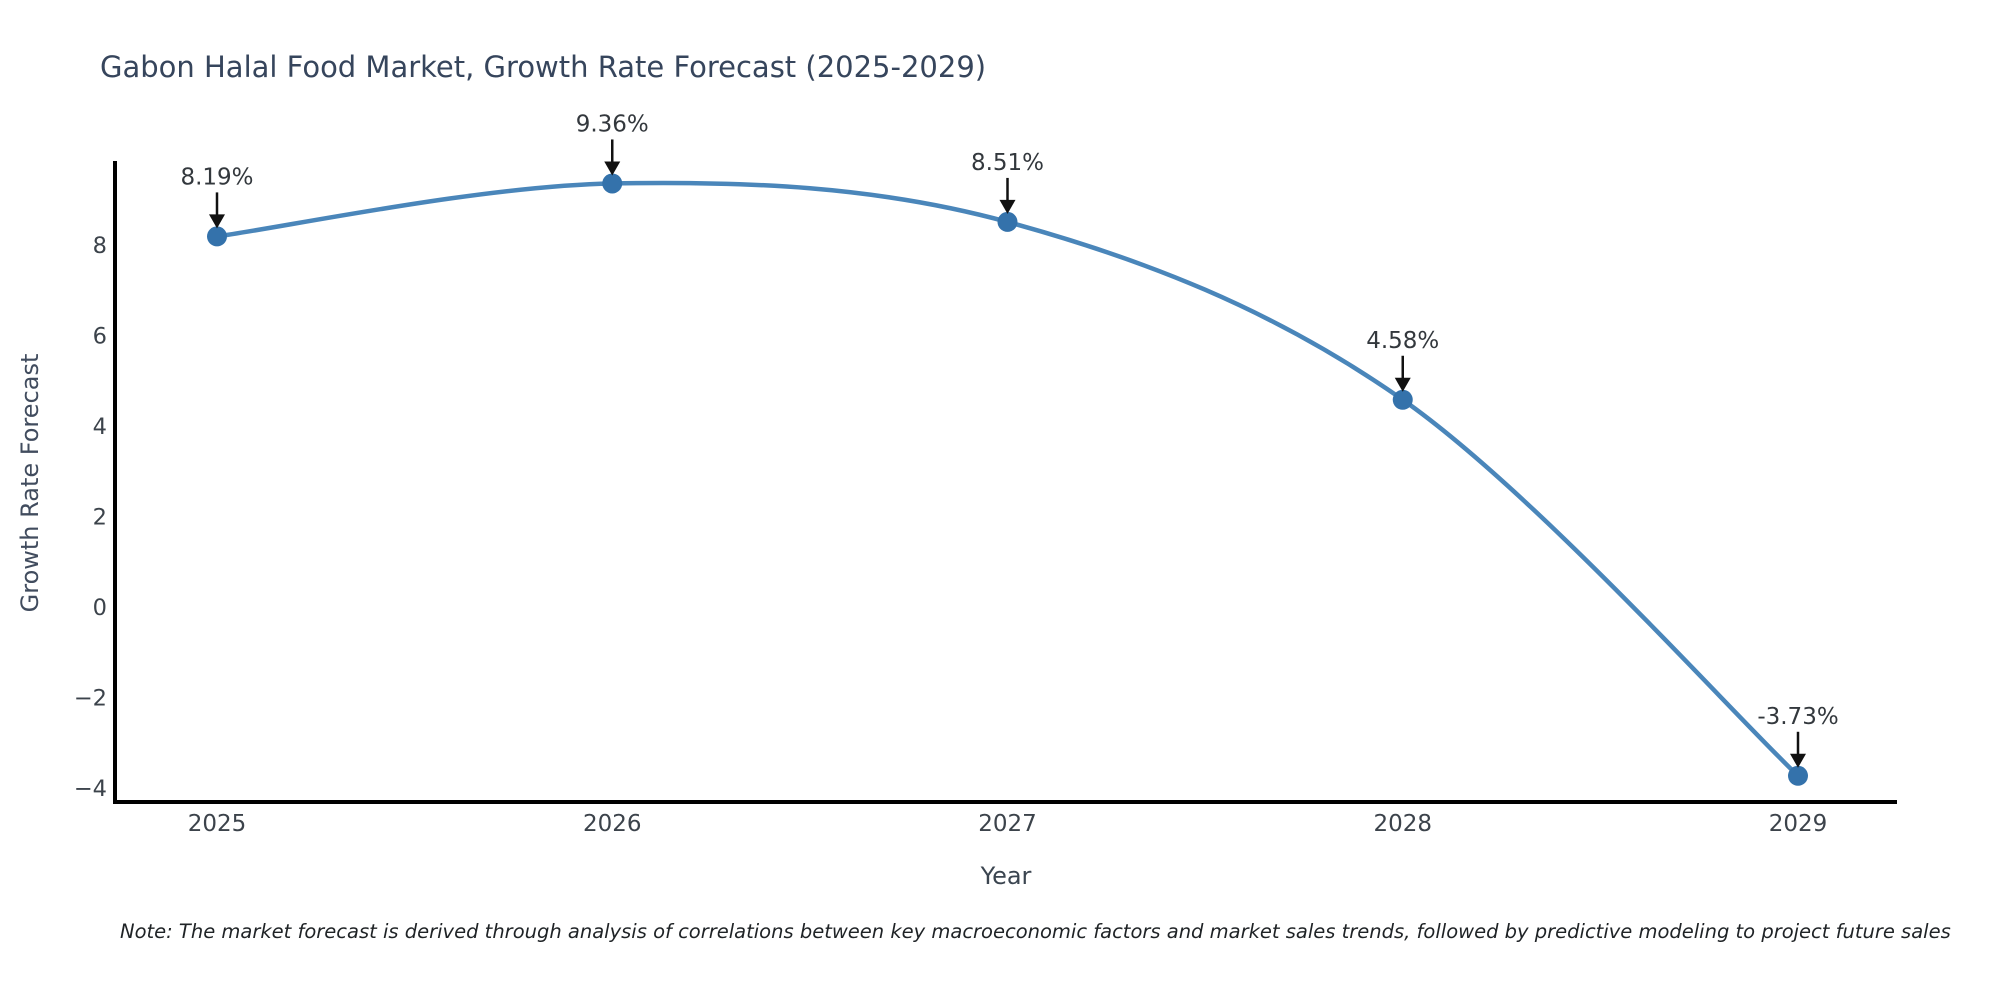 The image size is (2000, 1000). What do you see at coordinates (1798, 824) in the screenshot?
I see `x-tick-label: 2029` at bounding box center [1798, 824].